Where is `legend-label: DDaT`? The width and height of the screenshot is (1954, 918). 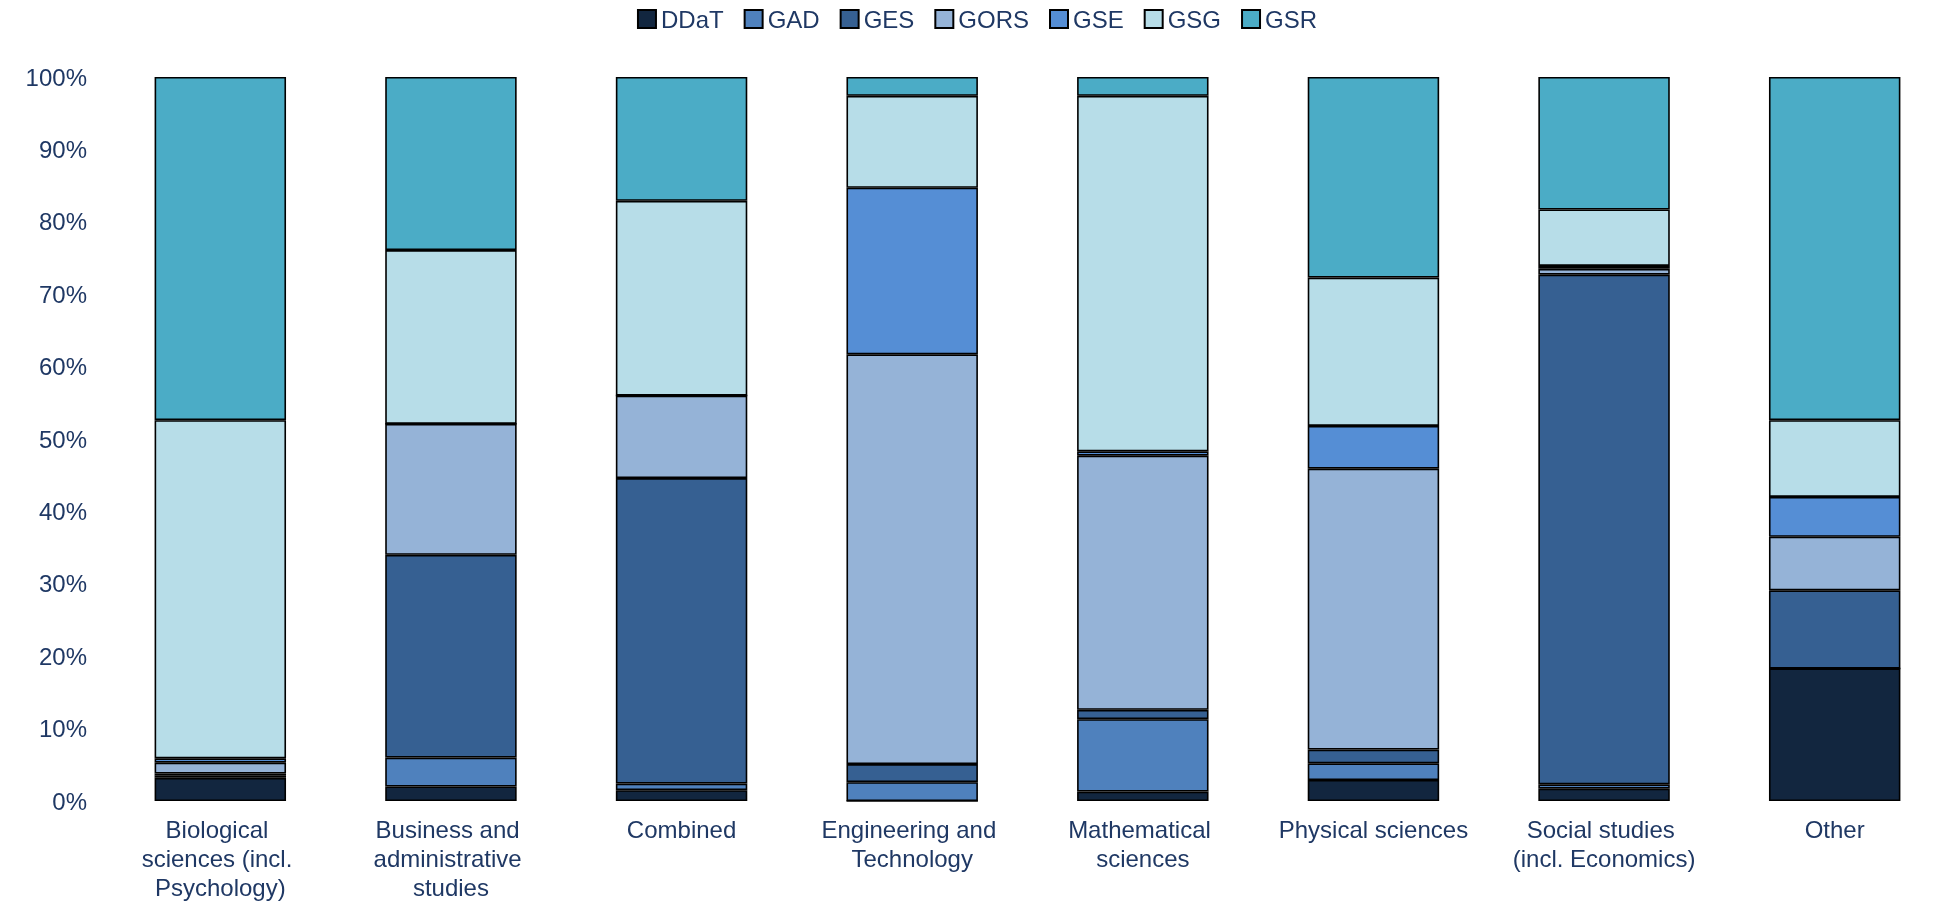
legend-label: DDaT is located at coordinates (692, 19).